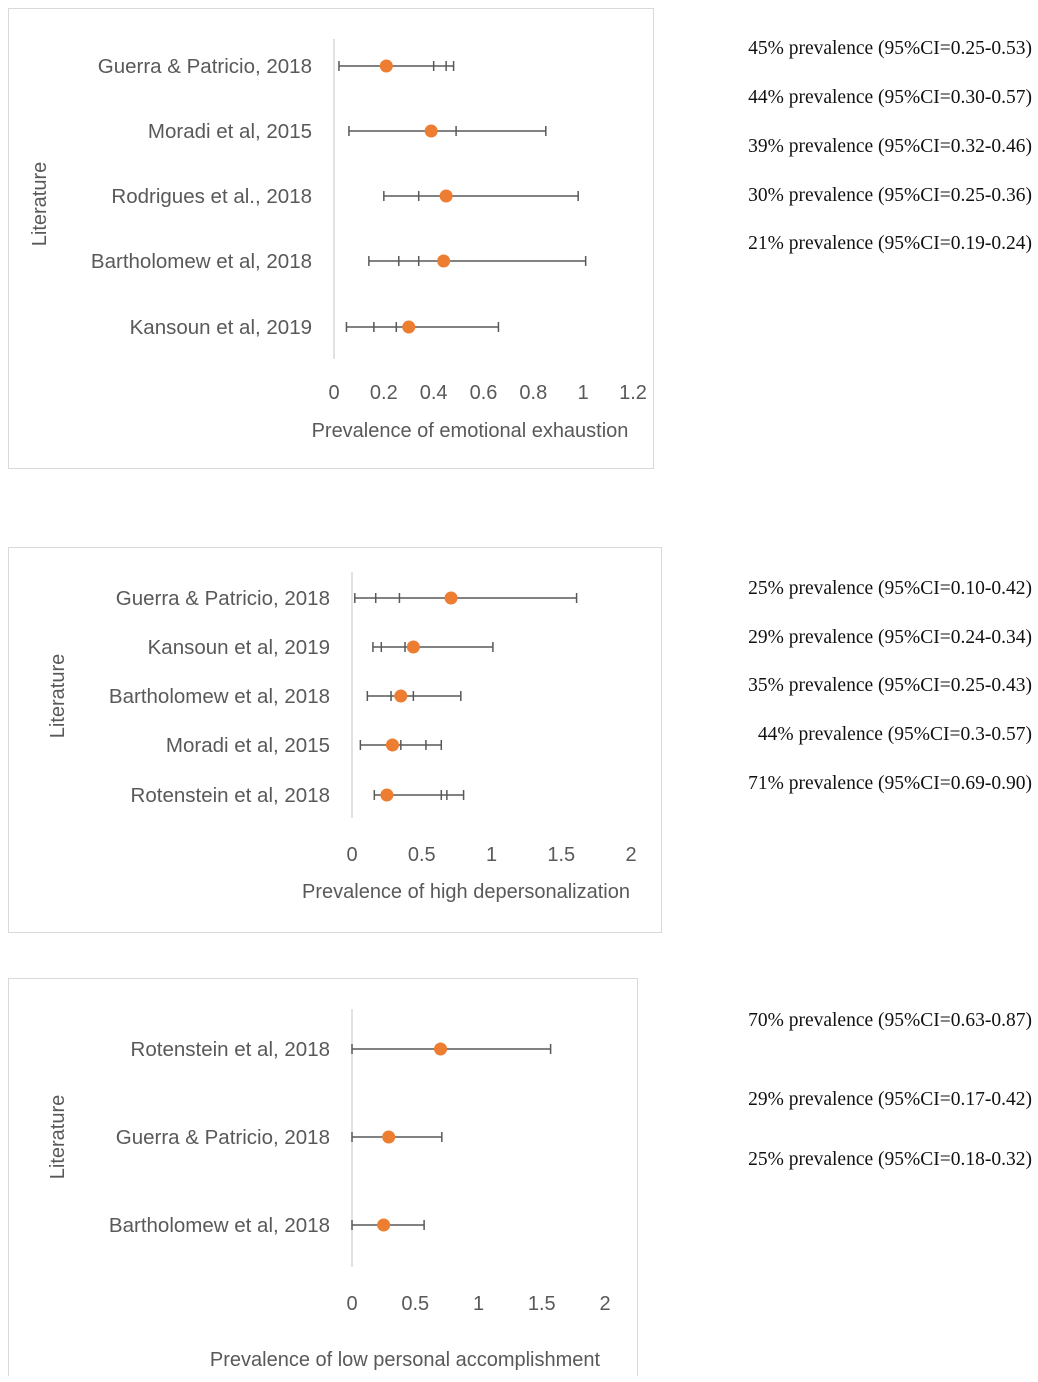 This screenshot has width=1038, height=1382. Describe the element at coordinates (470, 431) in the screenshot. I see `x-axis-title: Prevalence of emotional exhaustion` at that location.